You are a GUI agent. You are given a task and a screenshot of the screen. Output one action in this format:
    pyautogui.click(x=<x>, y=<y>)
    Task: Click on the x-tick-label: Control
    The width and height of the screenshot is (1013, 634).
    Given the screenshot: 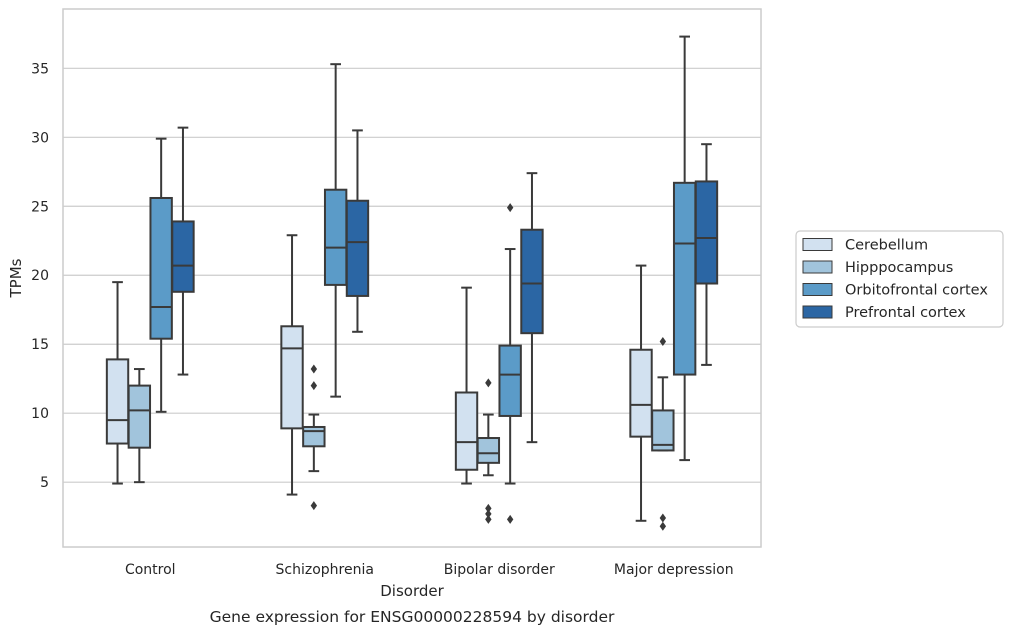 What is the action you would take?
    pyautogui.click(x=150, y=570)
    